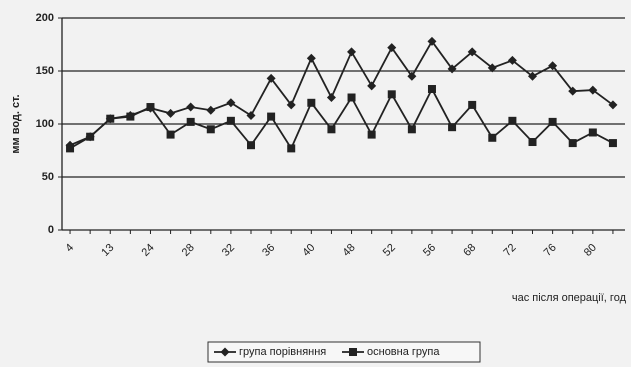 The image size is (631, 367). What do you see at coordinates (590, 250) in the screenshot?
I see `x-tick-label: 80` at bounding box center [590, 250].